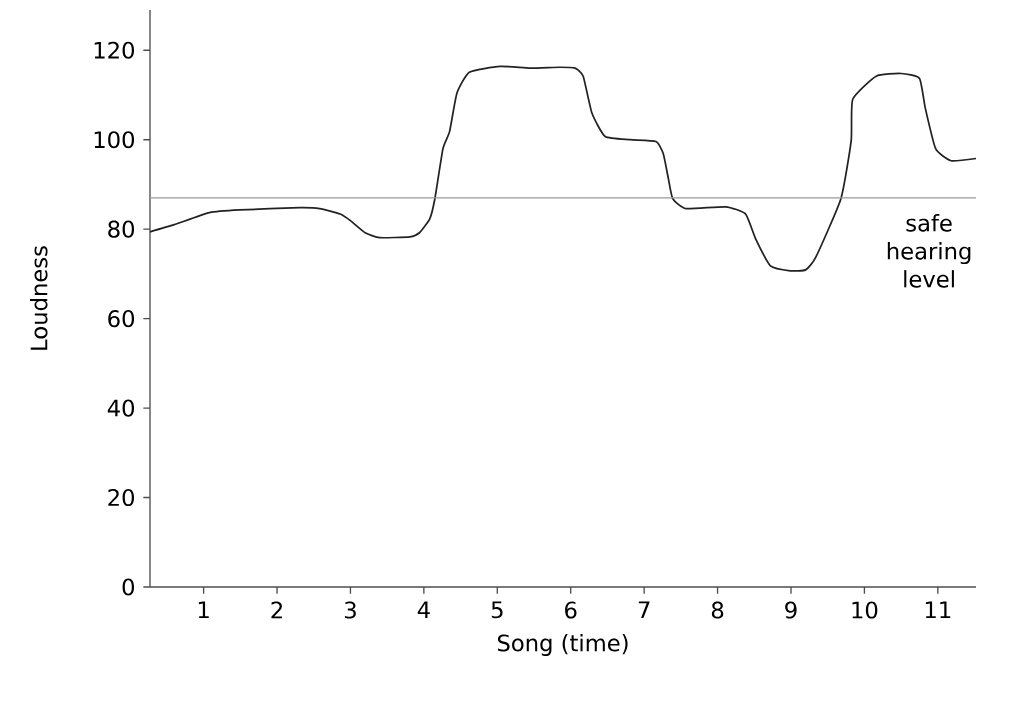 This screenshot has width=1020, height=707. I want to click on x-tick-label: 2, so click(276, 610).